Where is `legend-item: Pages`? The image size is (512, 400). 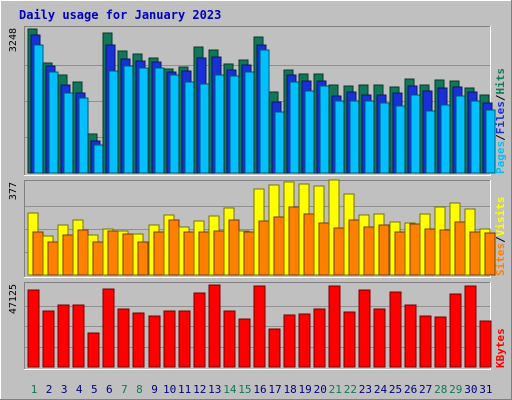
legend-item: Pages is located at coordinates (500, 157).